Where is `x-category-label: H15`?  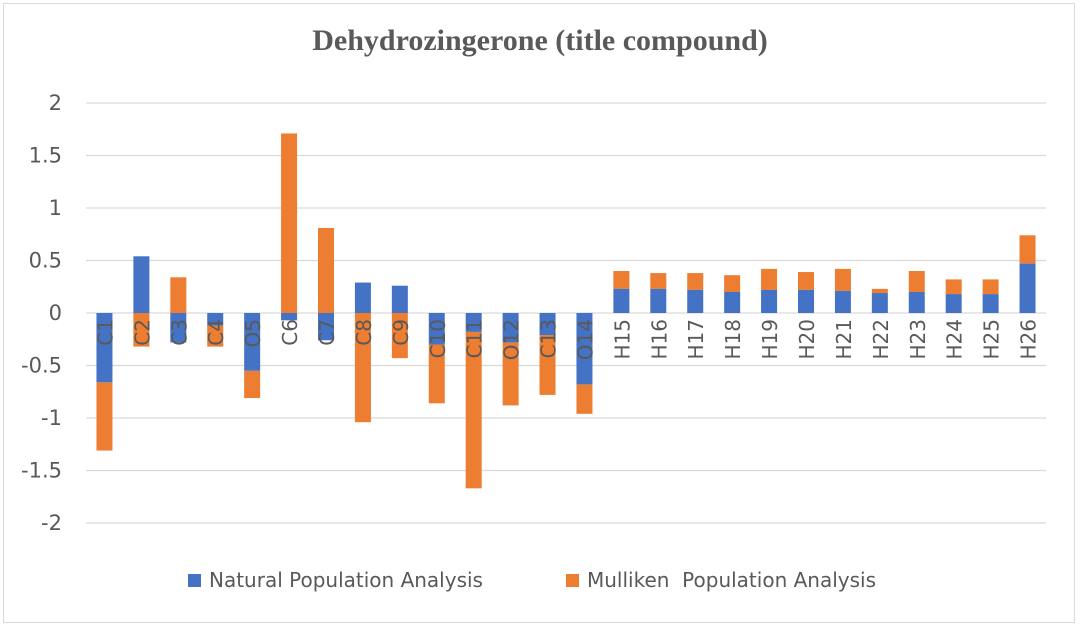 x-category-label: H15 is located at coordinates (622, 339).